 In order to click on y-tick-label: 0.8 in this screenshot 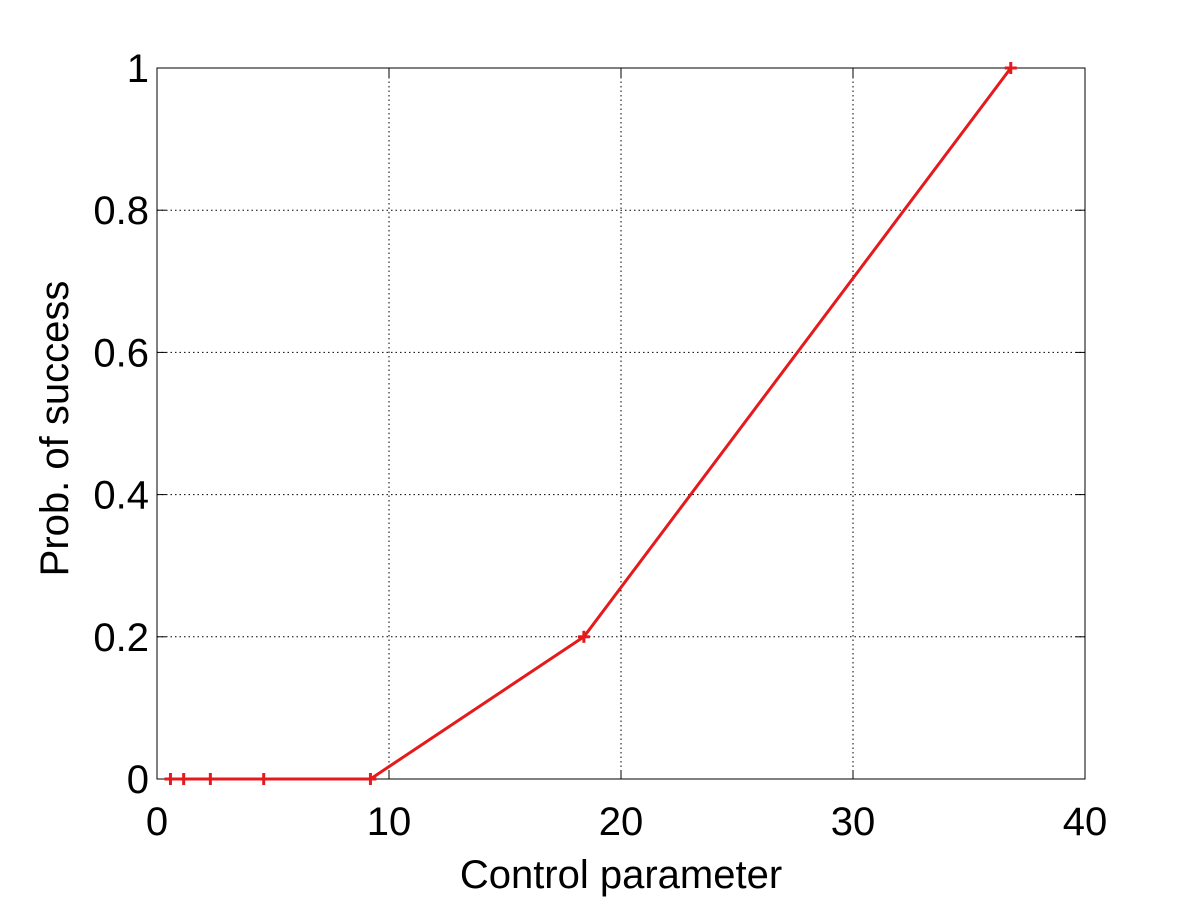, I will do `click(121, 211)`.